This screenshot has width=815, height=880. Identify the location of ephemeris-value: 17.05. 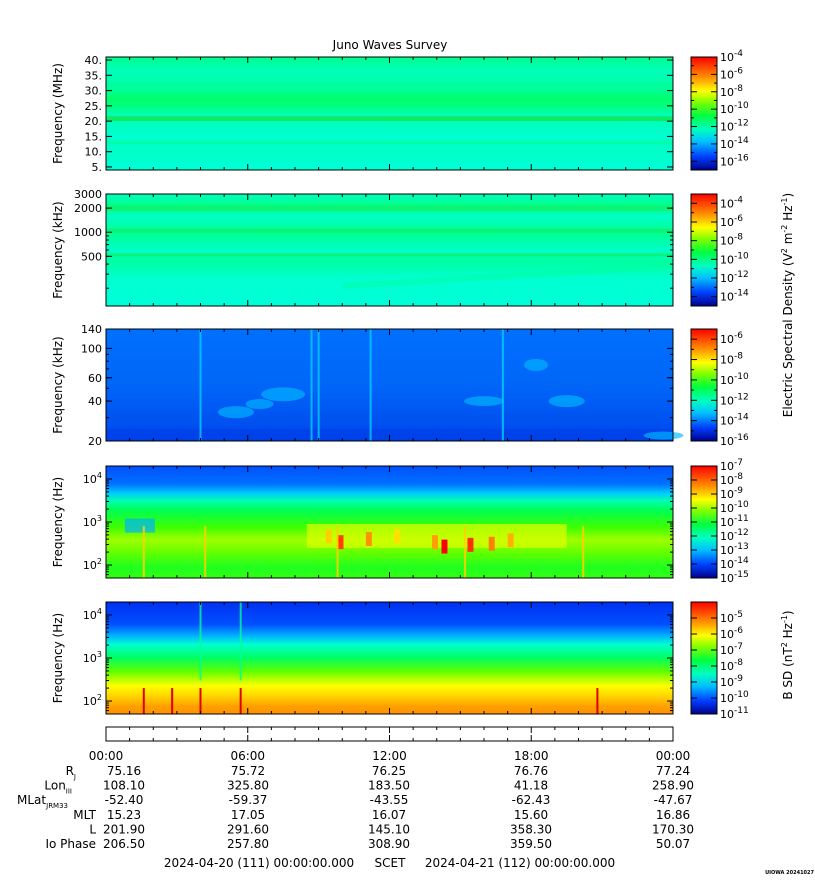
(248, 815).